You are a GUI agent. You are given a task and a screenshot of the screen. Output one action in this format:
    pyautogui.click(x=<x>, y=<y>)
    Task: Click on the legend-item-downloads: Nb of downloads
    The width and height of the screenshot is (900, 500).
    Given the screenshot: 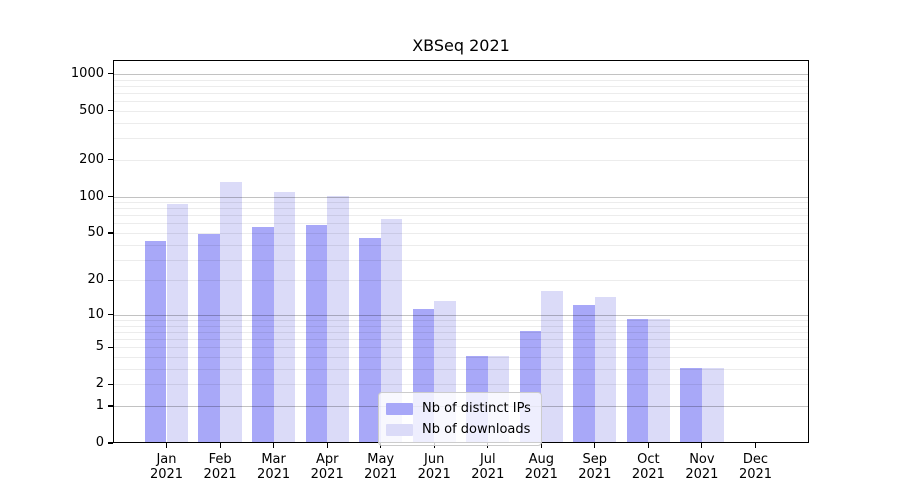 What is the action you would take?
    pyautogui.click(x=458, y=429)
    